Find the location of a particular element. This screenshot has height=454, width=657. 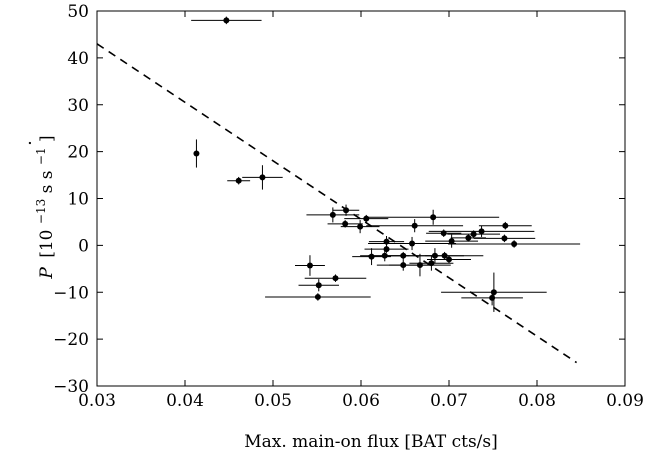

x-tick-label: 0.07 is located at coordinates (449, 401).